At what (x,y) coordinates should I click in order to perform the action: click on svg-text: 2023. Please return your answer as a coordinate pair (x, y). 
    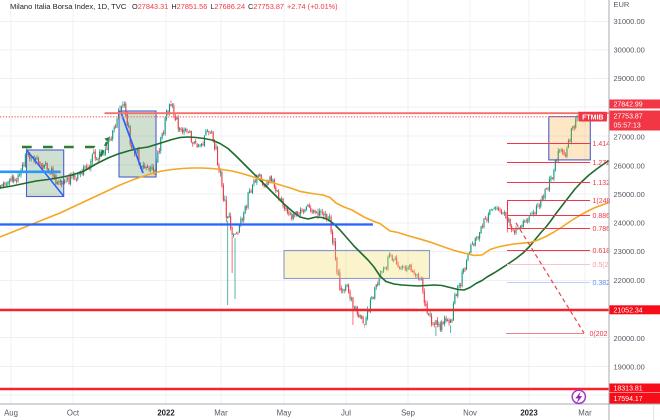
    Looking at the image, I should click on (529, 413).